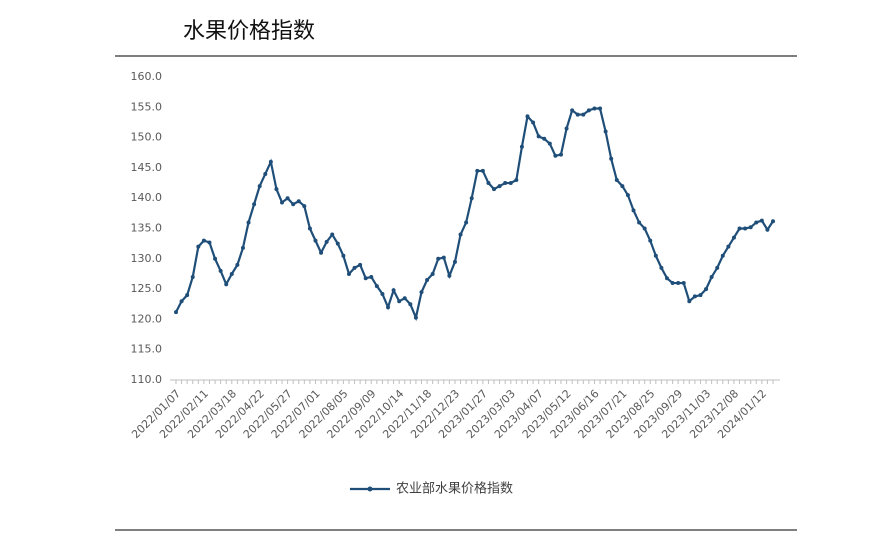 Image resolution: width=873 pixels, height=539 pixels. What do you see at coordinates (147, 318) in the screenshot?
I see `y-tick-label: 120.0` at bounding box center [147, 318].